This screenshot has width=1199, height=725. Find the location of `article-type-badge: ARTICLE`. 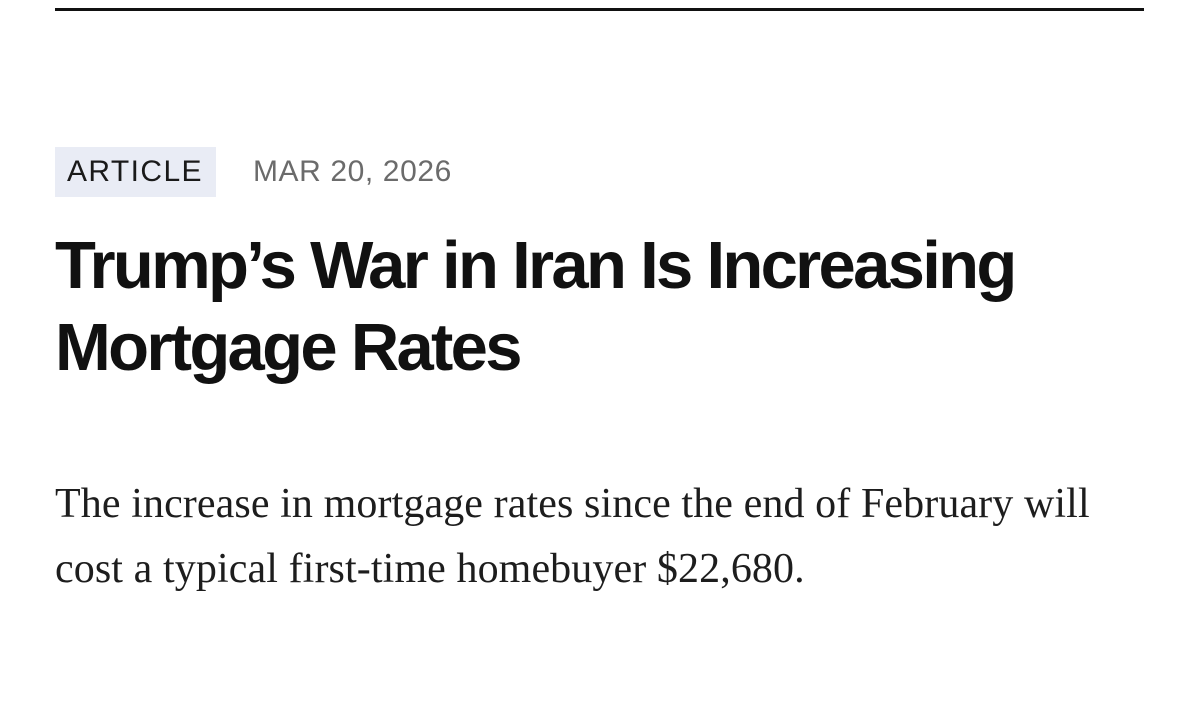

article-type-badge: ARTICLE is located at coordinates (135, 172).